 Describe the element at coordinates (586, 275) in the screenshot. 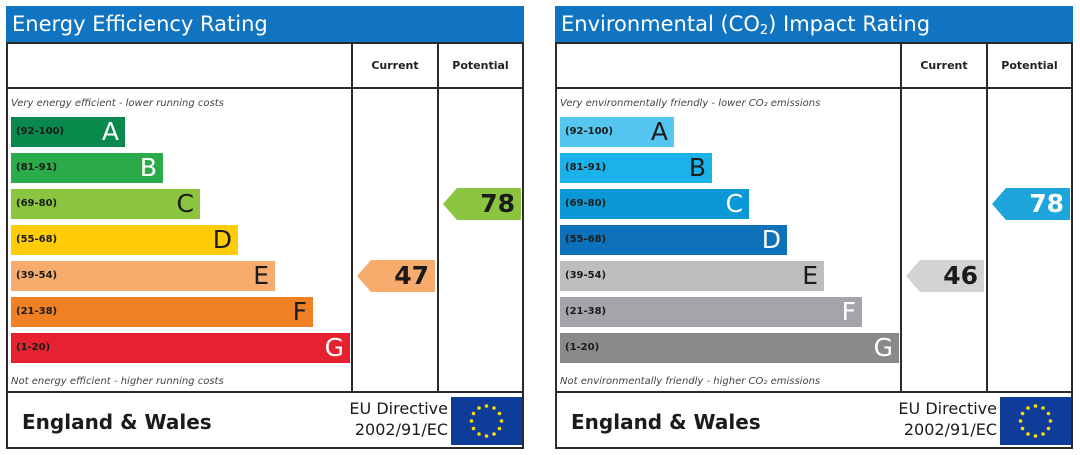

I see `band-range: (39-54)` at that location.